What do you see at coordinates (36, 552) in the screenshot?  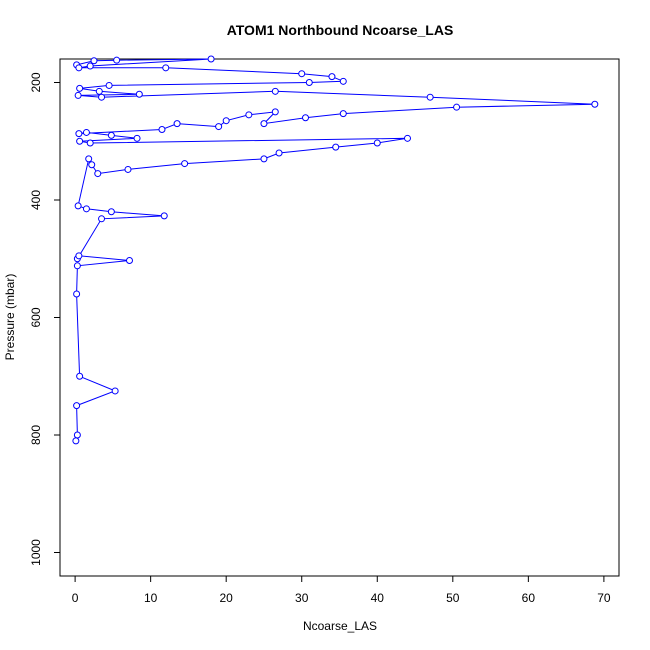 I see `y-tick-label: 1000` at bounding box center [36, 552].